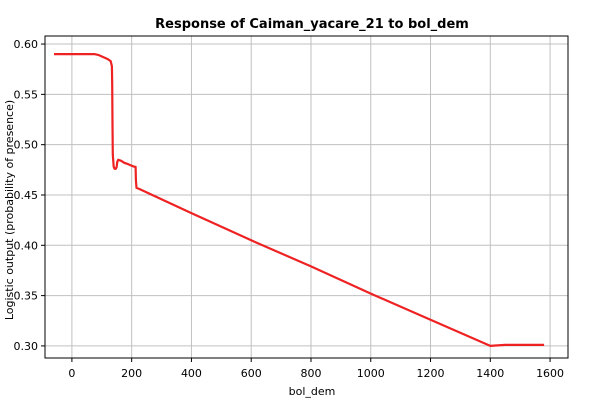 The image size is (600, 400). What do you see at coordinates (26, 44) in the screenshot?
I see `y-tick-label: 0.60` at bounding box center [26, 44].